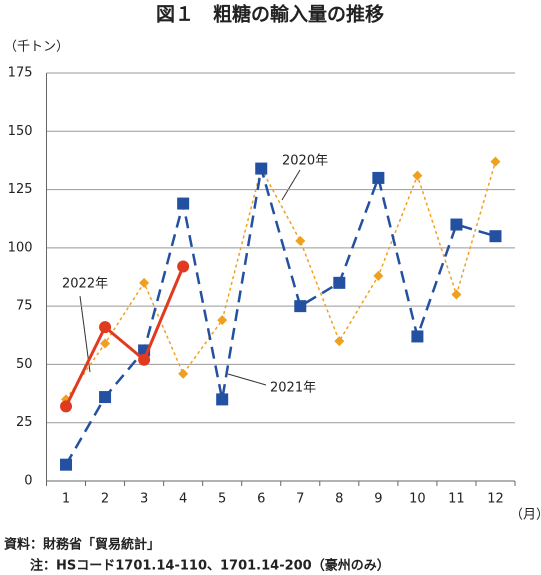  I want to click on x-tick-label: 11, so click(456, 499).